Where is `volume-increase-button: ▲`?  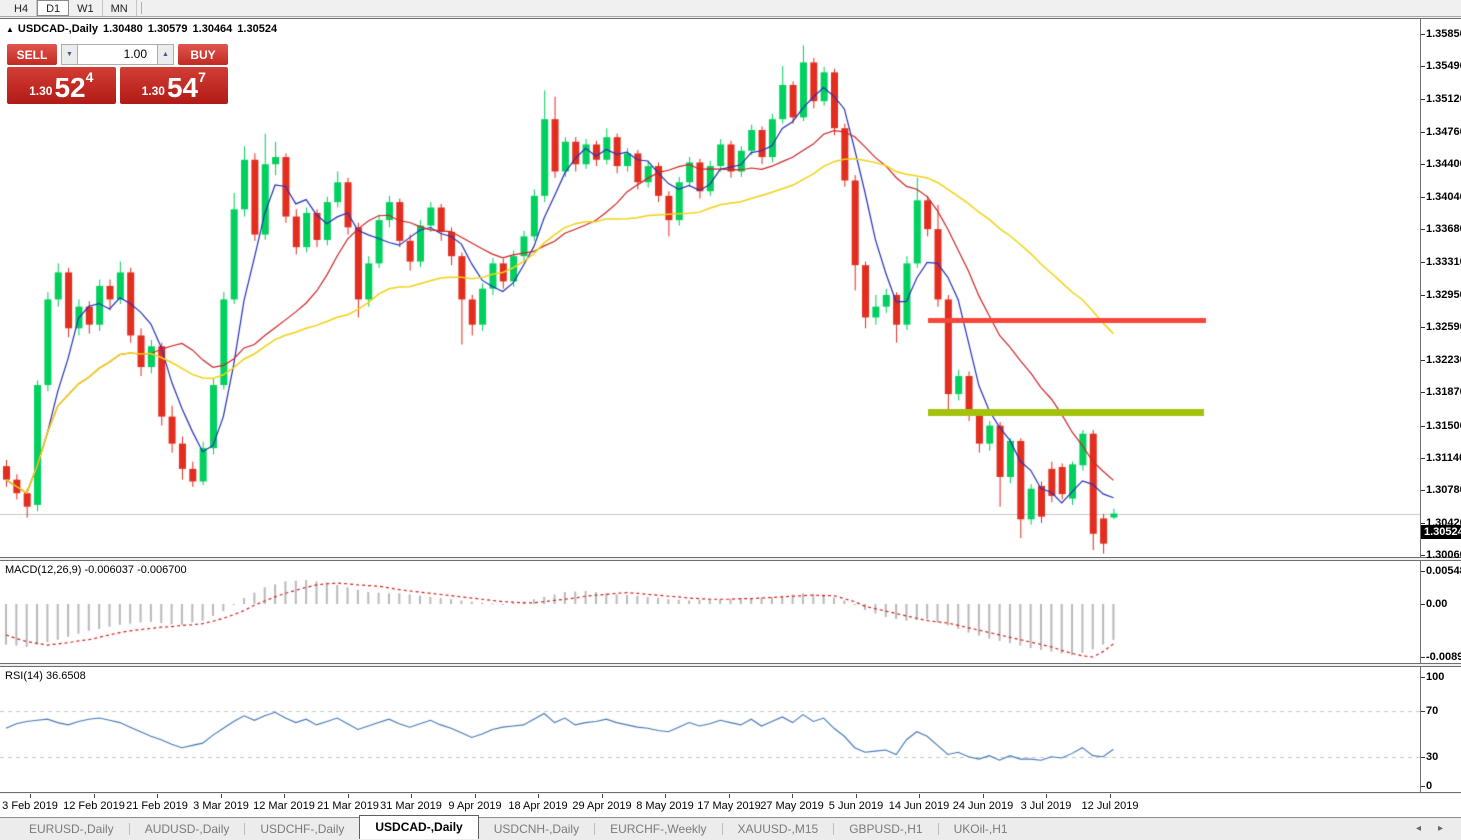 volume-increase-button: ▲ is located at coordinates (165, 54).